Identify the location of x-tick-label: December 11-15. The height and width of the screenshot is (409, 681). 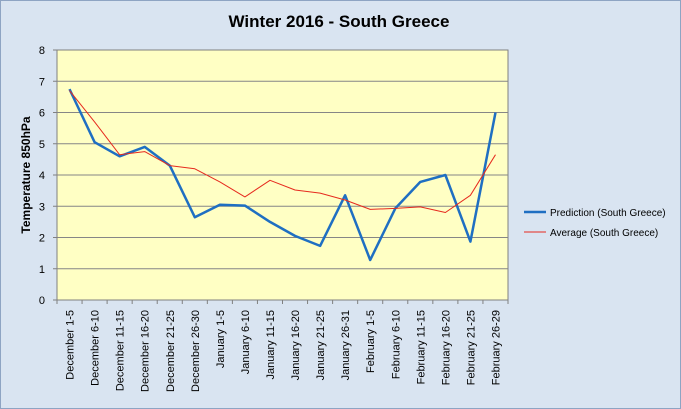
(121, 350).